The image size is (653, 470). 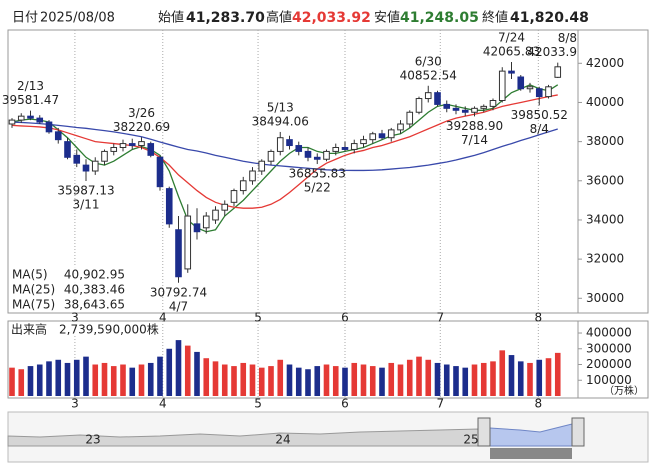 I want to click on legend-name: MA(5), so click(x=30, y=275).